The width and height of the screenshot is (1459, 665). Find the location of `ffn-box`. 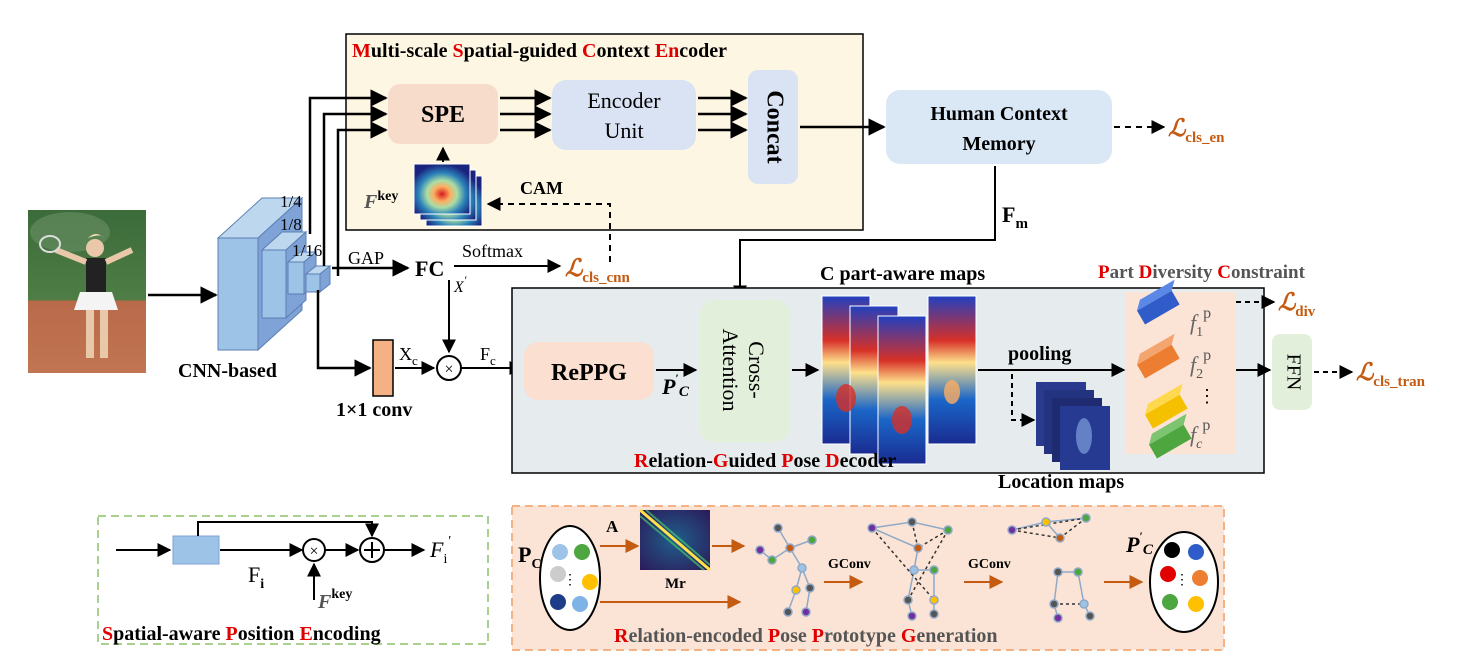

ffn-box is located at coordinates (1292, 372).